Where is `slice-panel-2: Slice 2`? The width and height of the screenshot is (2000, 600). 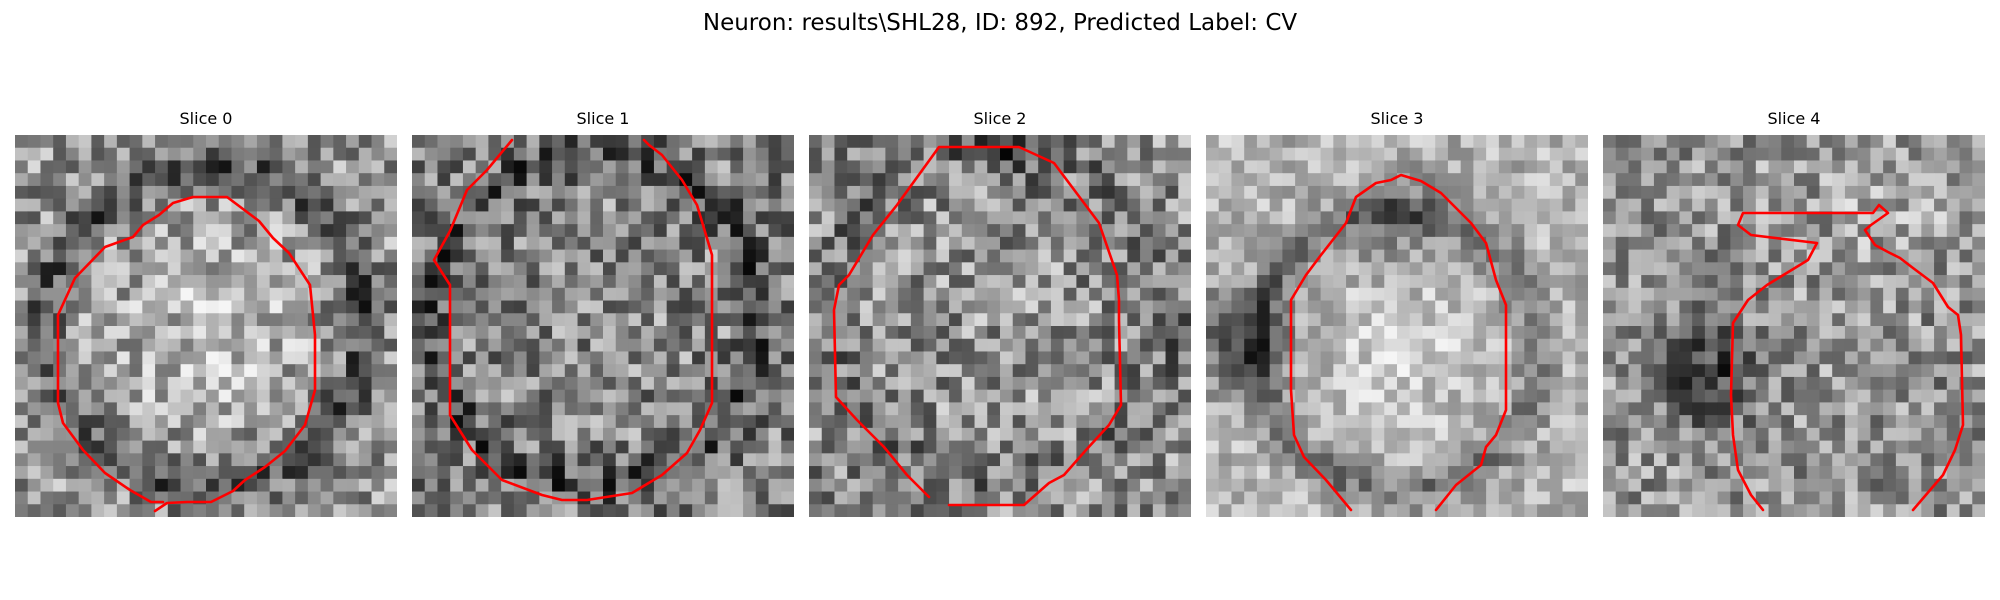
slice-panel-2: Slice 2 is located at coordinates (1000, 315).